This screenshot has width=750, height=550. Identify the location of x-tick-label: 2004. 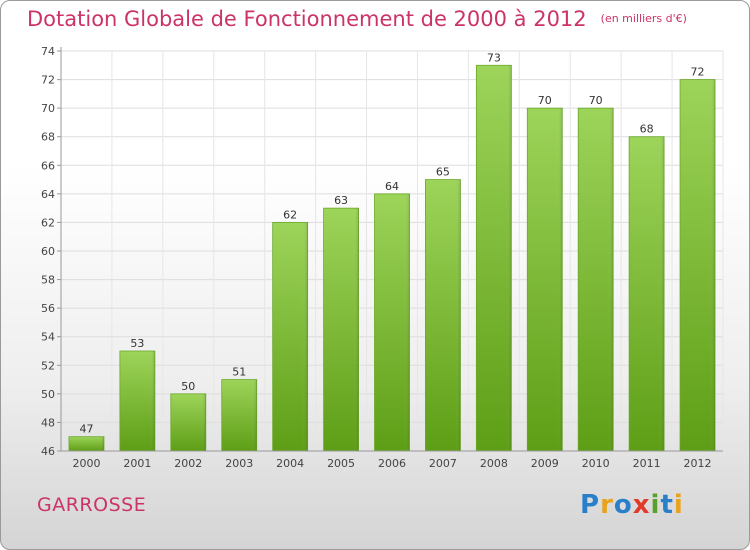
(290, 463).